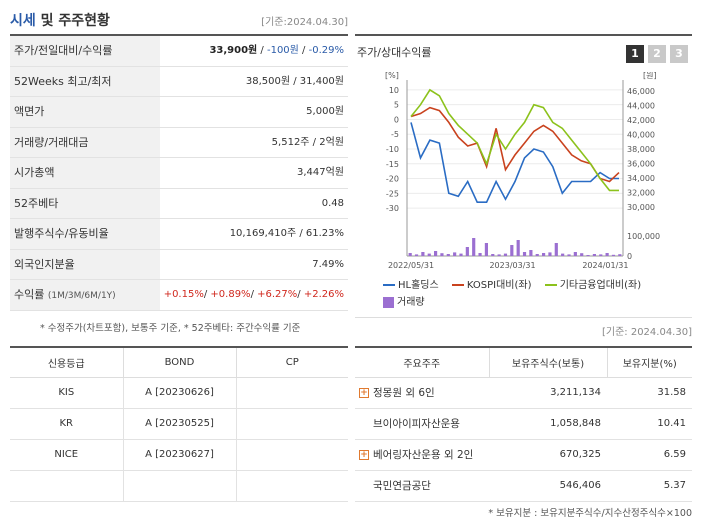  Describe the element at coordinates (85, 234) in the screenshot. I see `row-label: 발행주식수/유동비율` at that location.